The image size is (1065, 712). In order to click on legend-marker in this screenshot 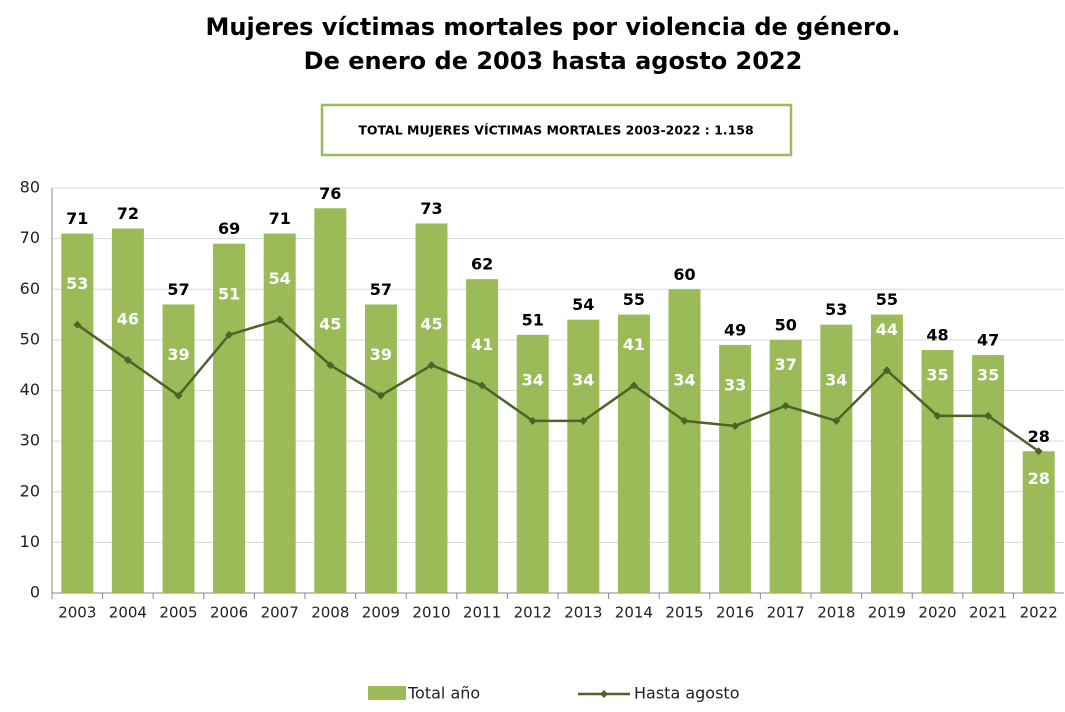, I will do `click(604, 694)`.